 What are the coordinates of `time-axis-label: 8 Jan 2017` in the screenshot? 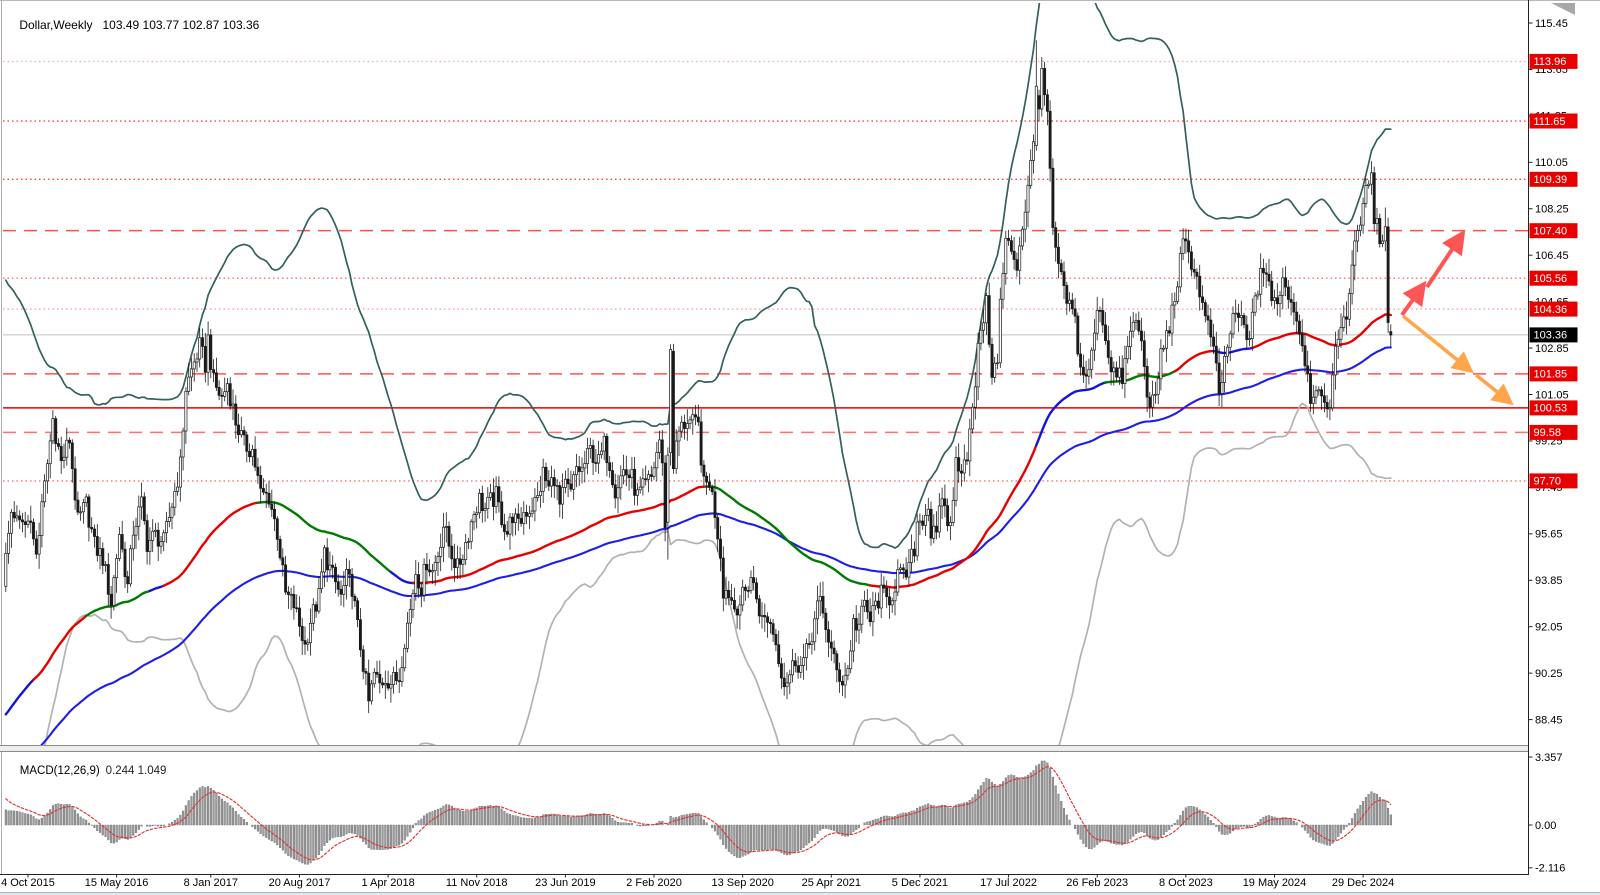 It's located at (211, 883).